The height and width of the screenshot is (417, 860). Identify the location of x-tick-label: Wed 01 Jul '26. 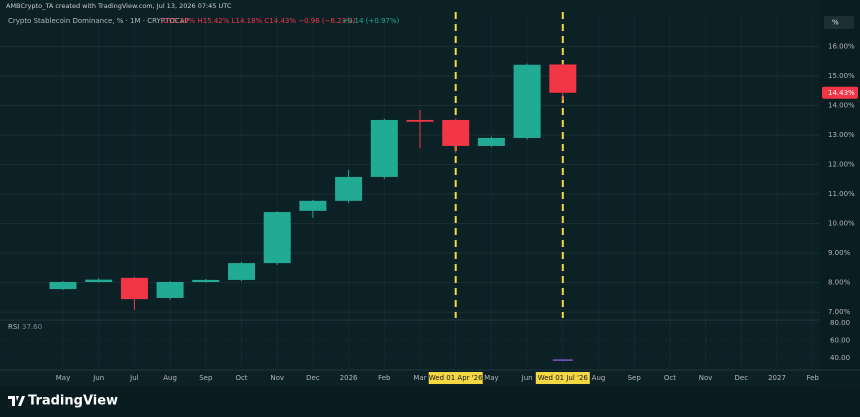
(563, 378).